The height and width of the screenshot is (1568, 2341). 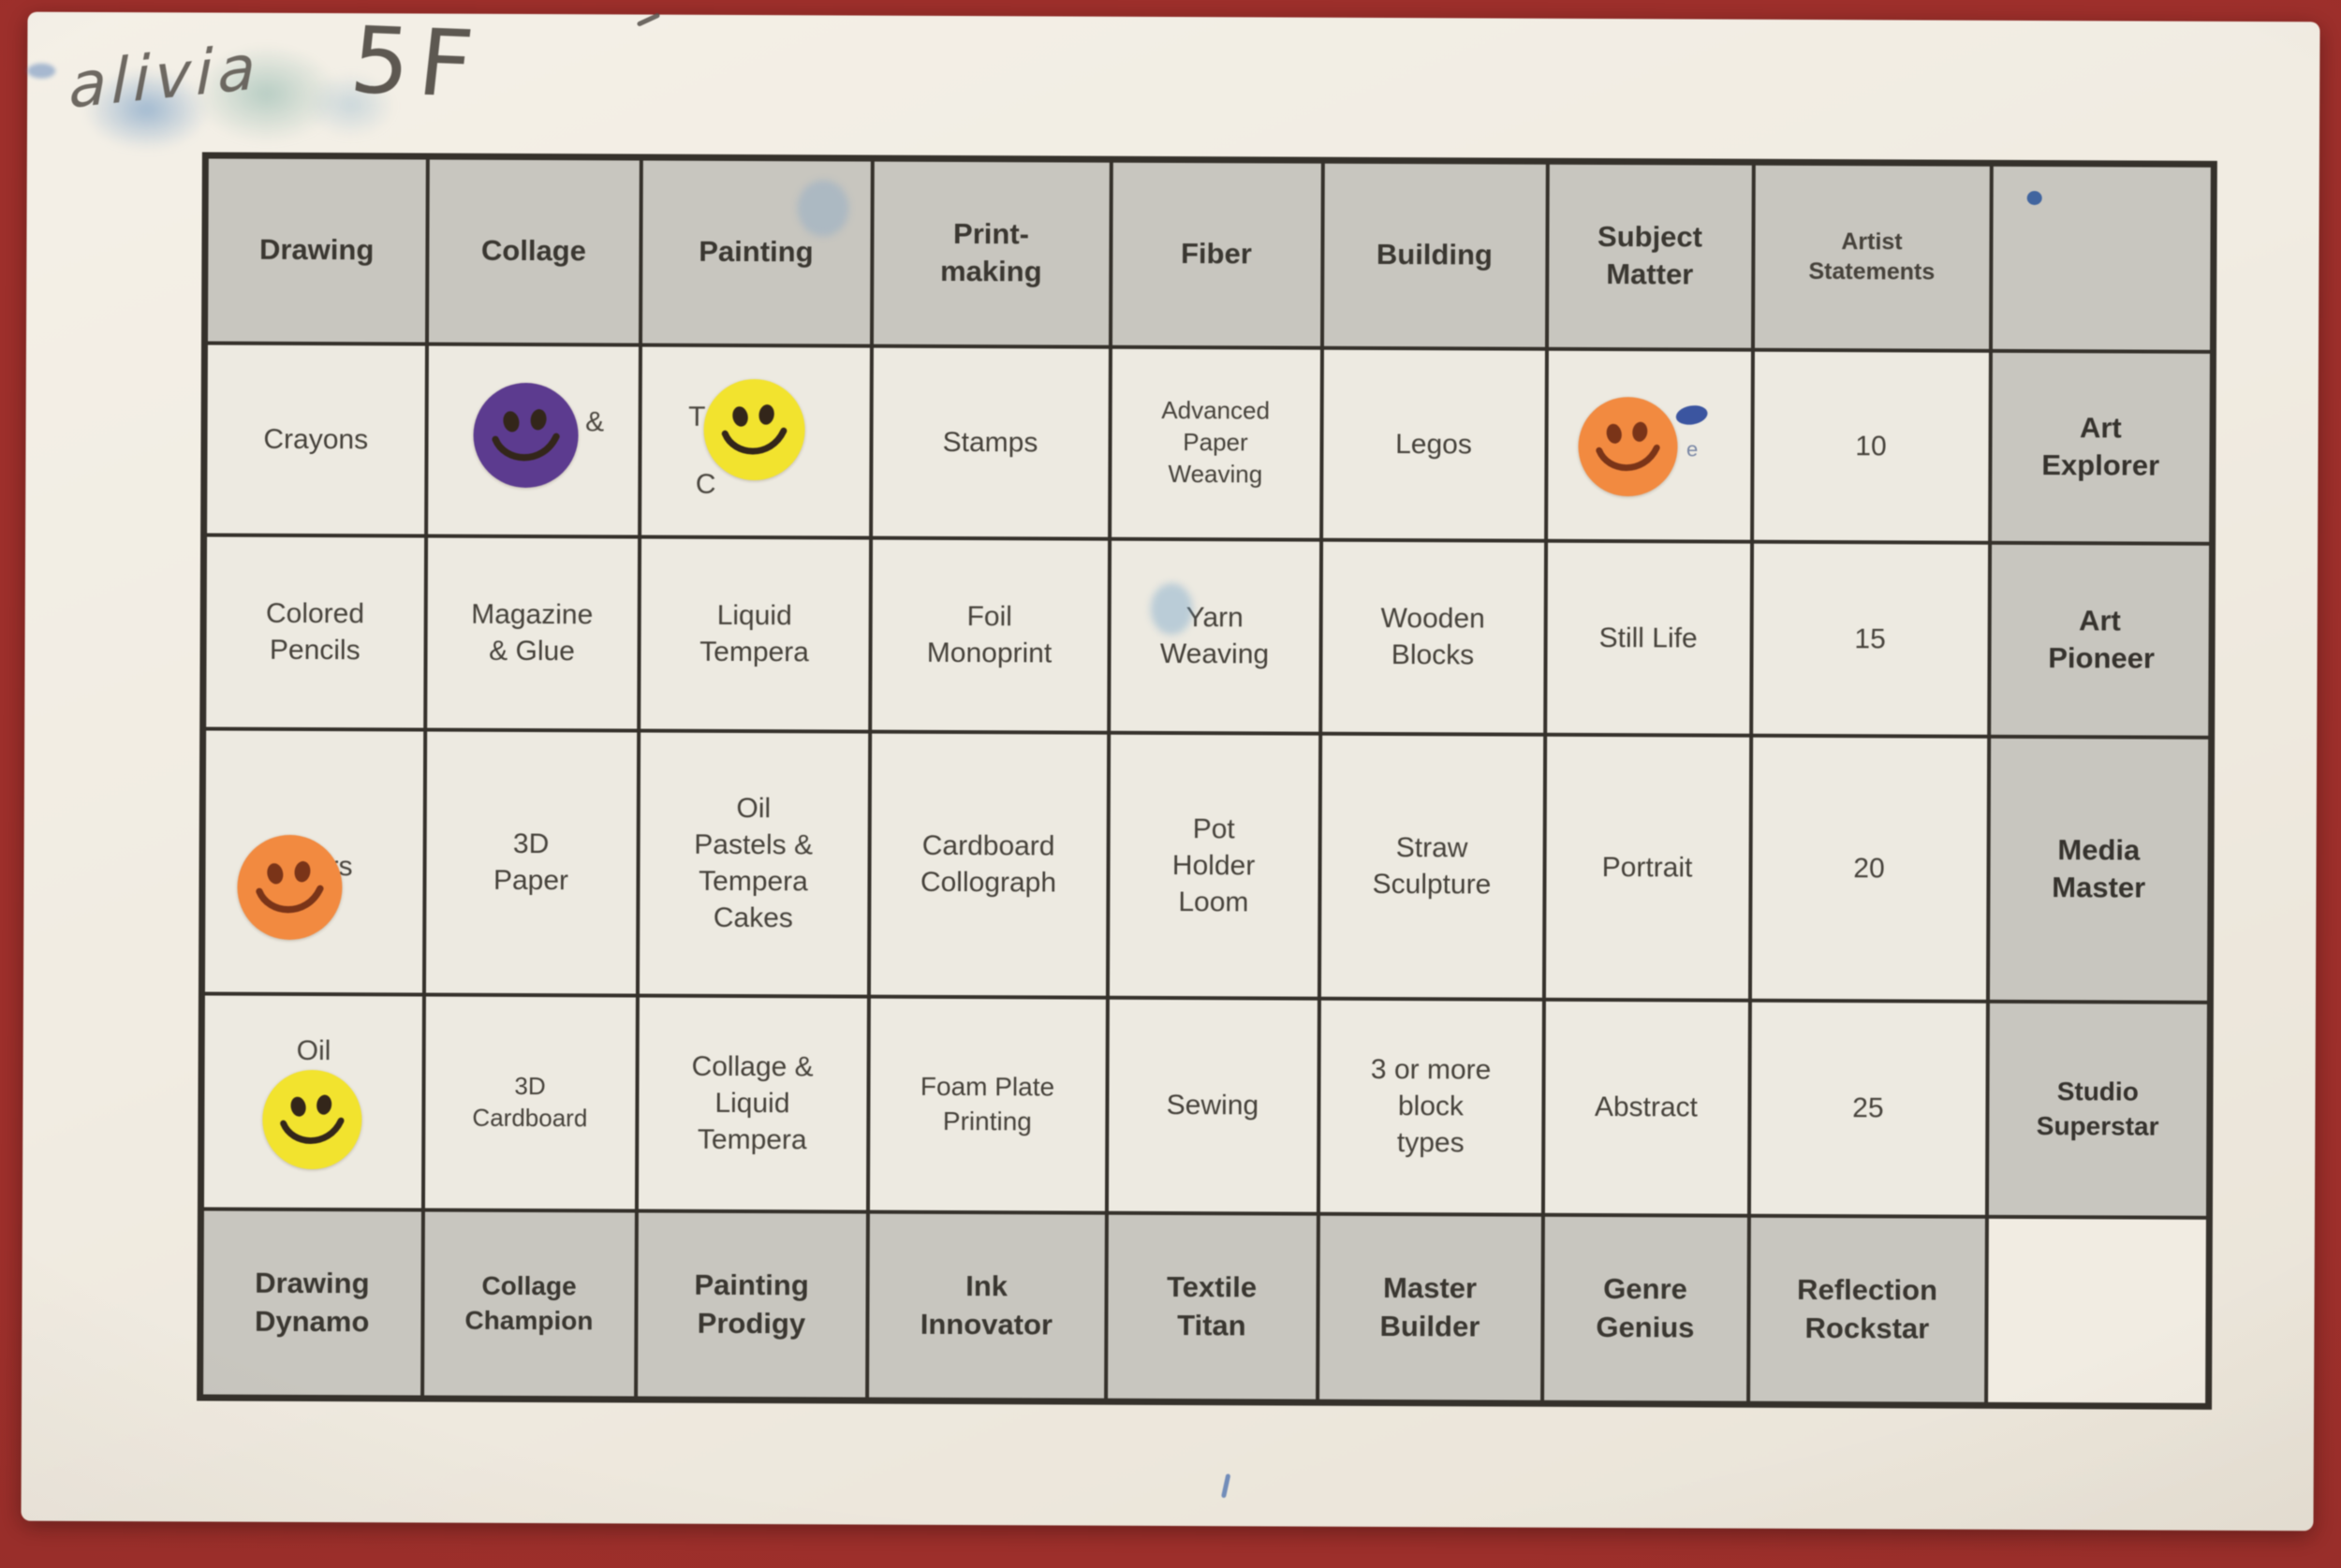 I want to click on header-label: Artist Statements, so click(x=1872, y=256).